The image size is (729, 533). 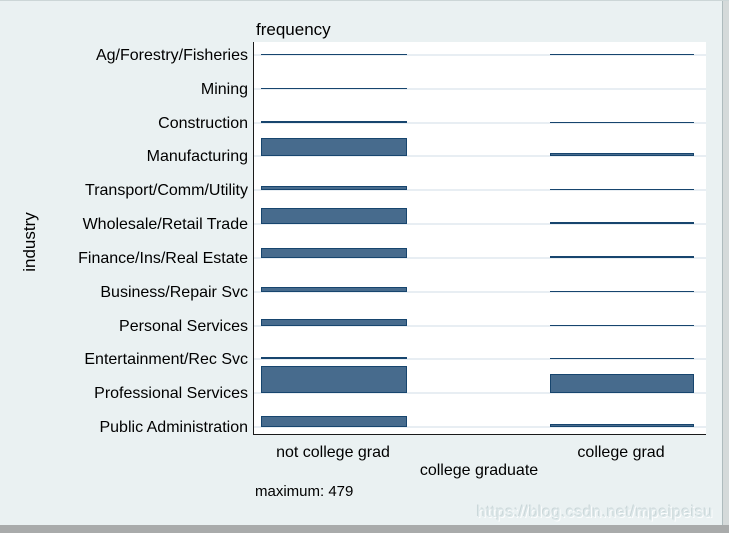 What do you see at coordinates (165, 225) in the screenshot?
I see `category-label: Wholesale/Retail Trade` at bounding box center [165, 225].